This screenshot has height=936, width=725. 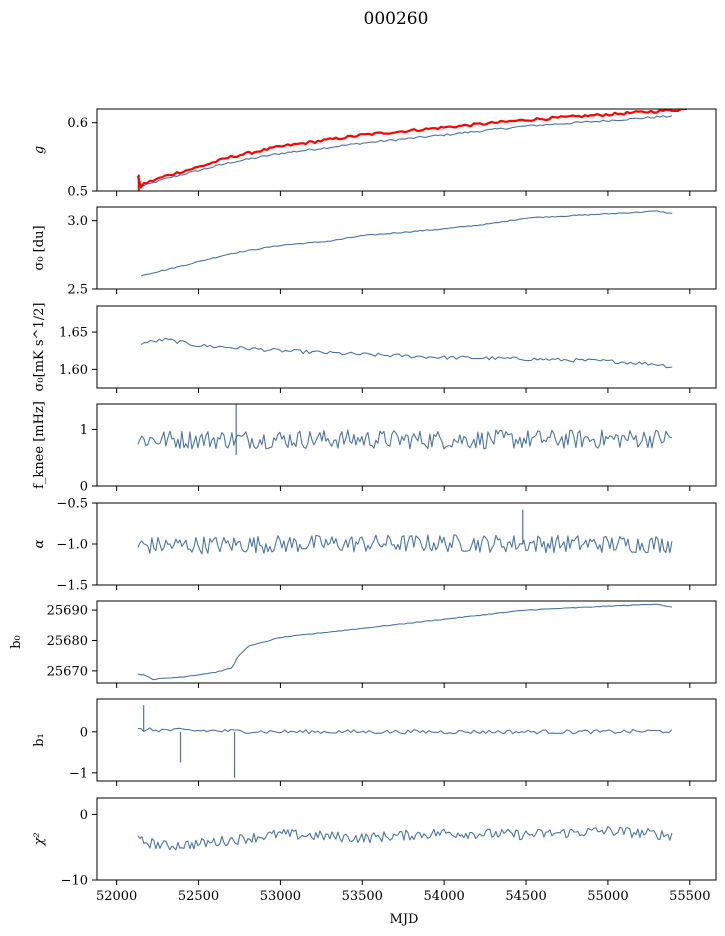 What do you see at coordinates (280, 896) in the screenshot?
I see `xtick-label-2: 53000` at bounding box center [280, 896].